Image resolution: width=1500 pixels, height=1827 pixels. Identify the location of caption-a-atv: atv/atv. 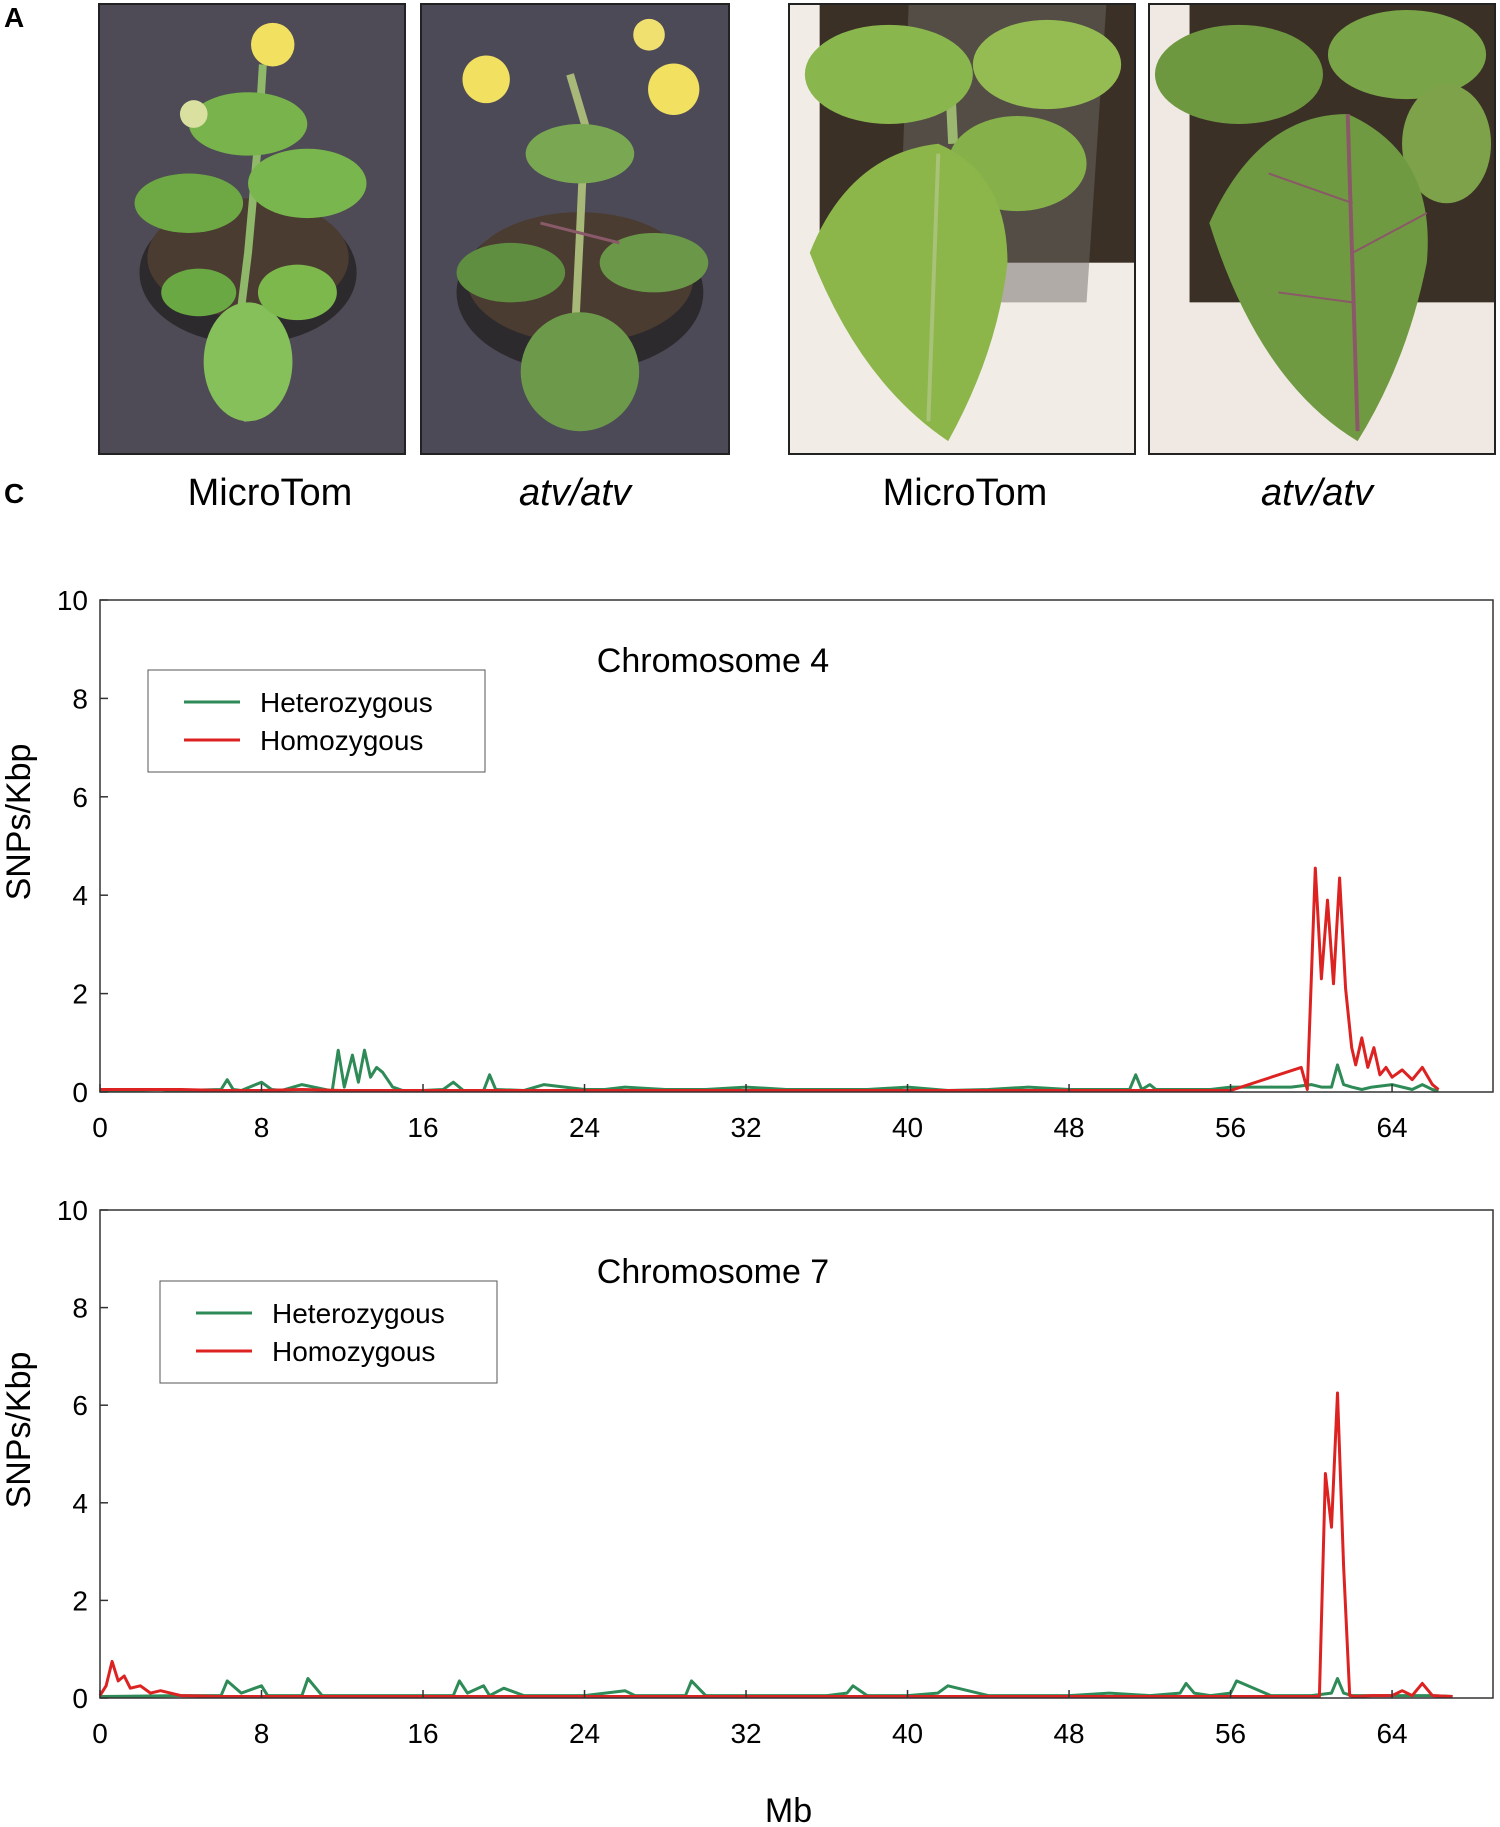
(575, 493).